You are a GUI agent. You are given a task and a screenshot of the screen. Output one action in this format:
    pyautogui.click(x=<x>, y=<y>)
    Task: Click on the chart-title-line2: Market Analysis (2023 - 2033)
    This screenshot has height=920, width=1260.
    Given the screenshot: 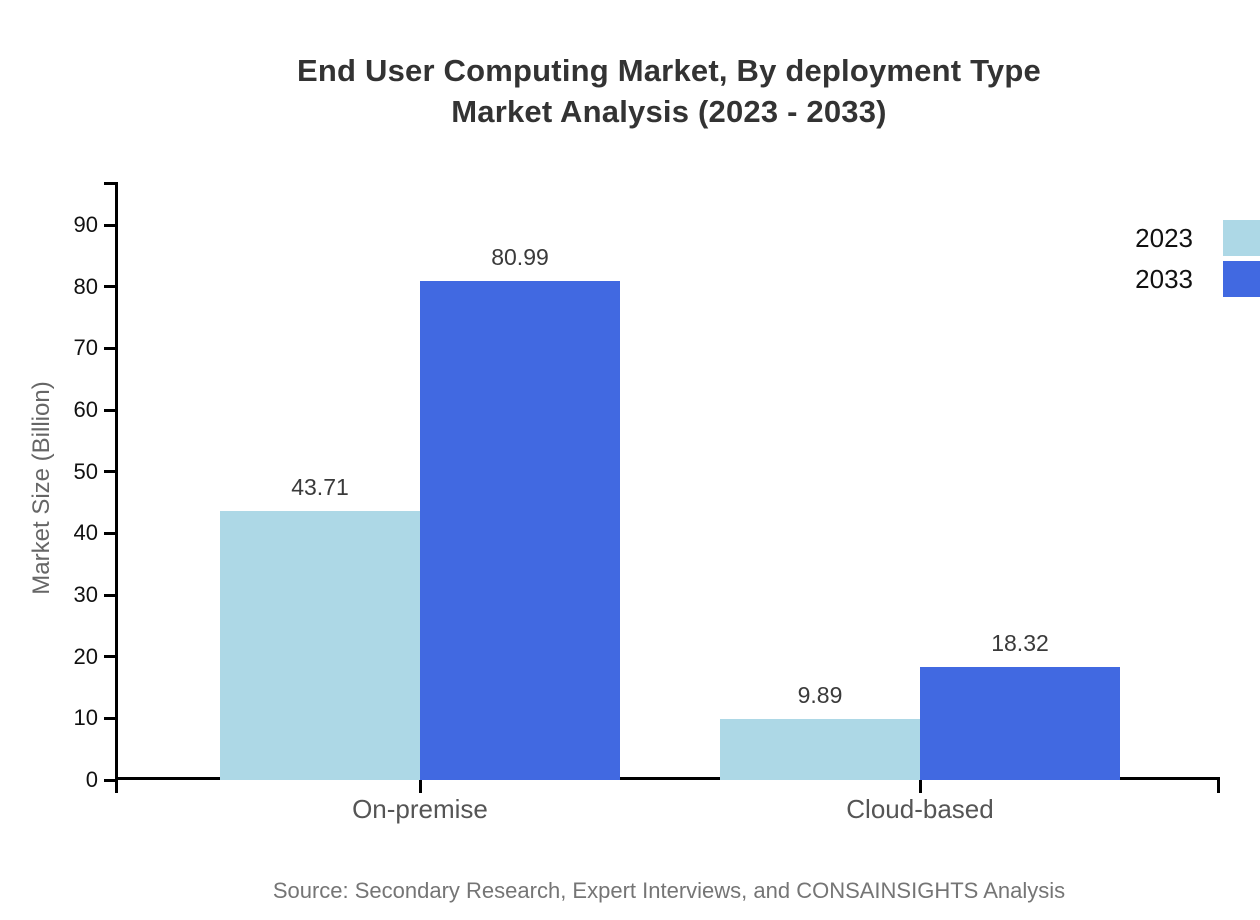 What is the action you would take?
    pyautogui.click(x=669, y=111)
    